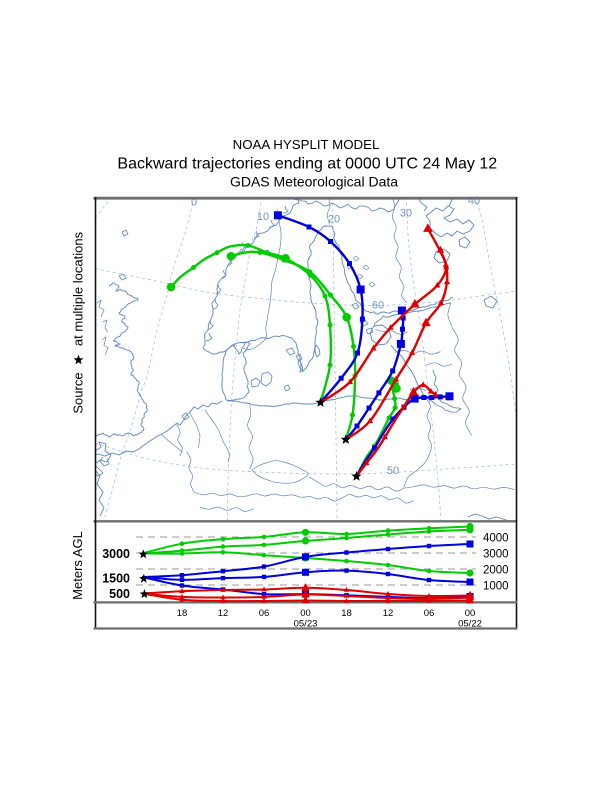  What do you see at coordinates (306, 144) in the screenshot?
I see `svg-text: NOAA HYSPLIT MODEL` at bounding box center [306, 144].